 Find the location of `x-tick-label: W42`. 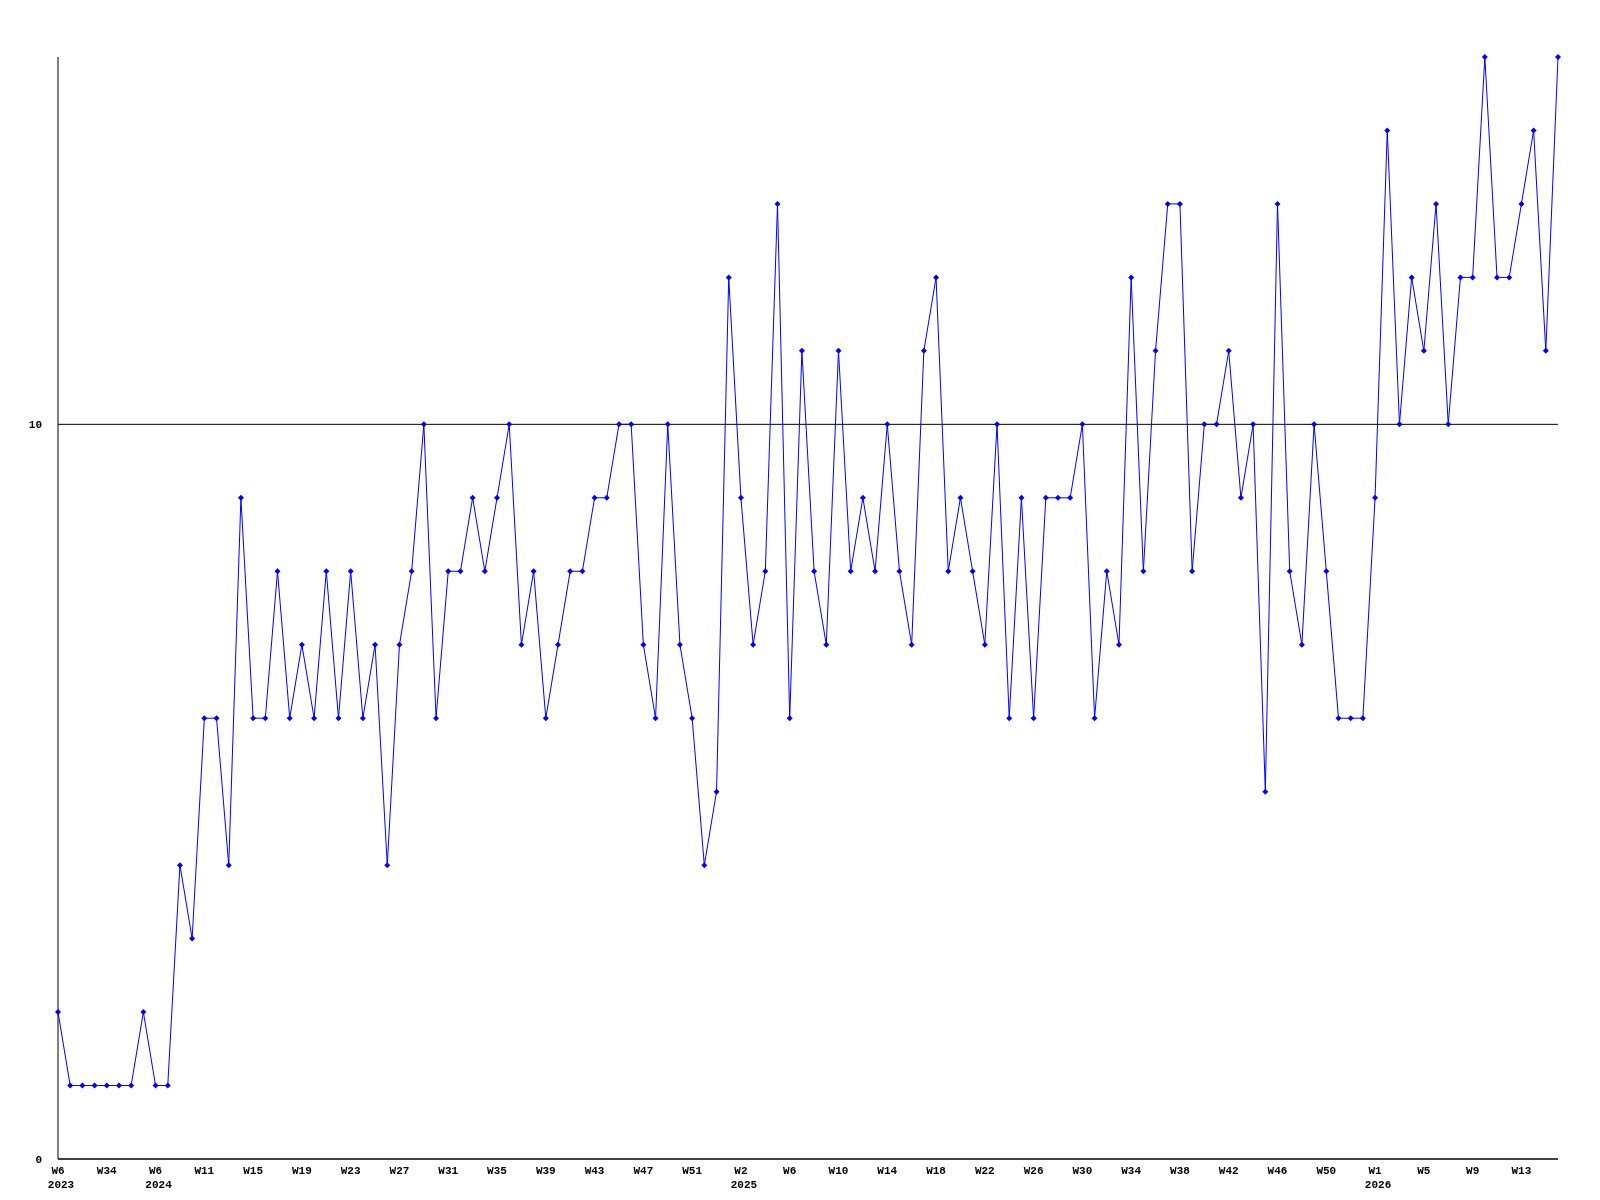

x-tick-label: W42 is located at coordinates (1228, 1171).